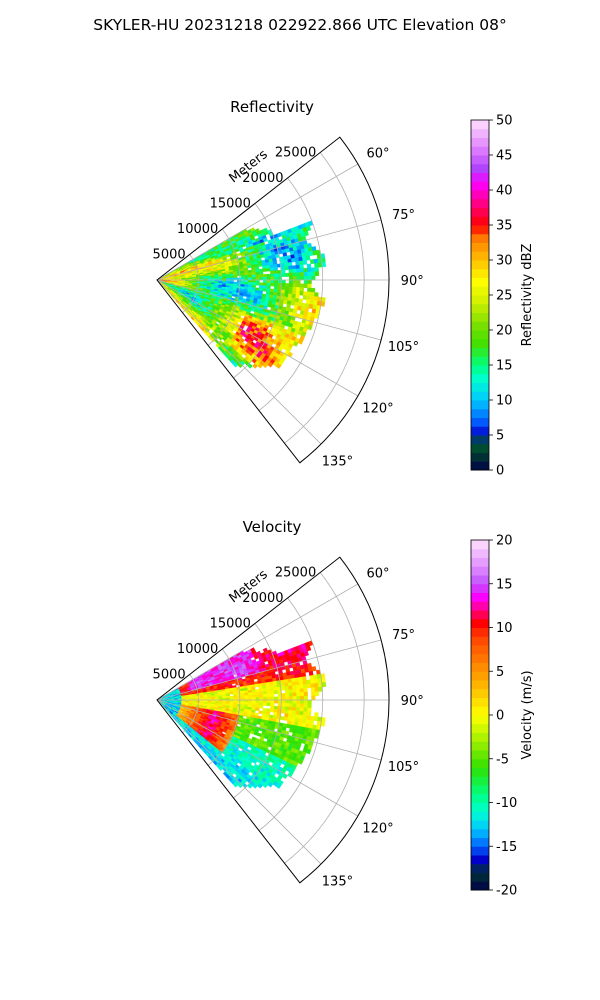  I want to click on colorbar-tick-label: 0, so click(500, 716).